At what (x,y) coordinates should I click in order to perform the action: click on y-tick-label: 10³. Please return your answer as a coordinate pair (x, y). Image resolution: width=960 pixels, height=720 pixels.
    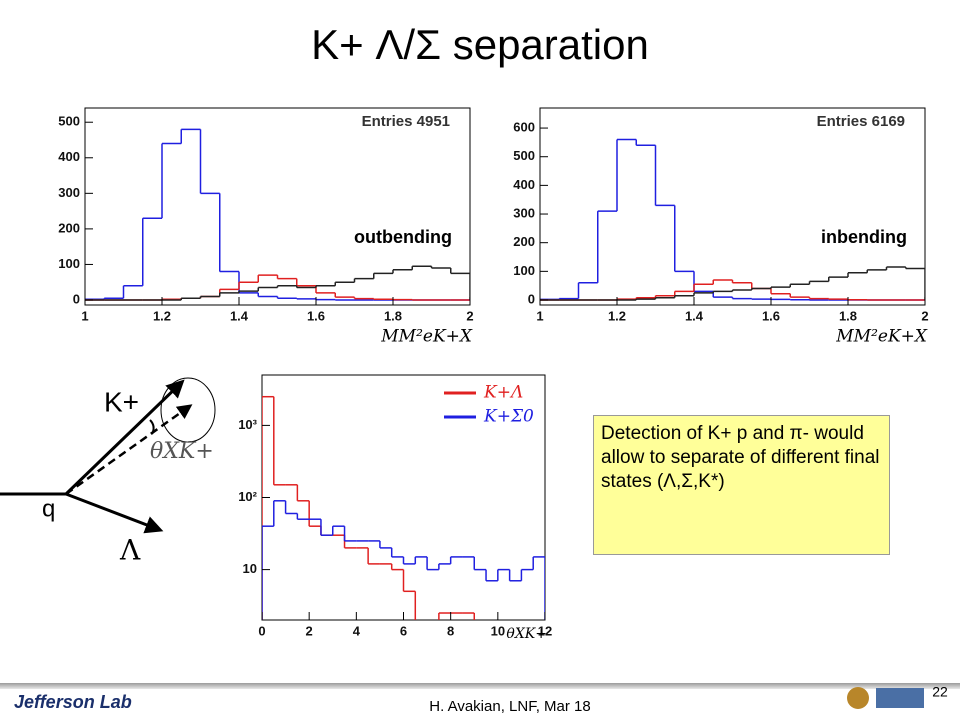
    Looking at the image, I should click on (247, 424).